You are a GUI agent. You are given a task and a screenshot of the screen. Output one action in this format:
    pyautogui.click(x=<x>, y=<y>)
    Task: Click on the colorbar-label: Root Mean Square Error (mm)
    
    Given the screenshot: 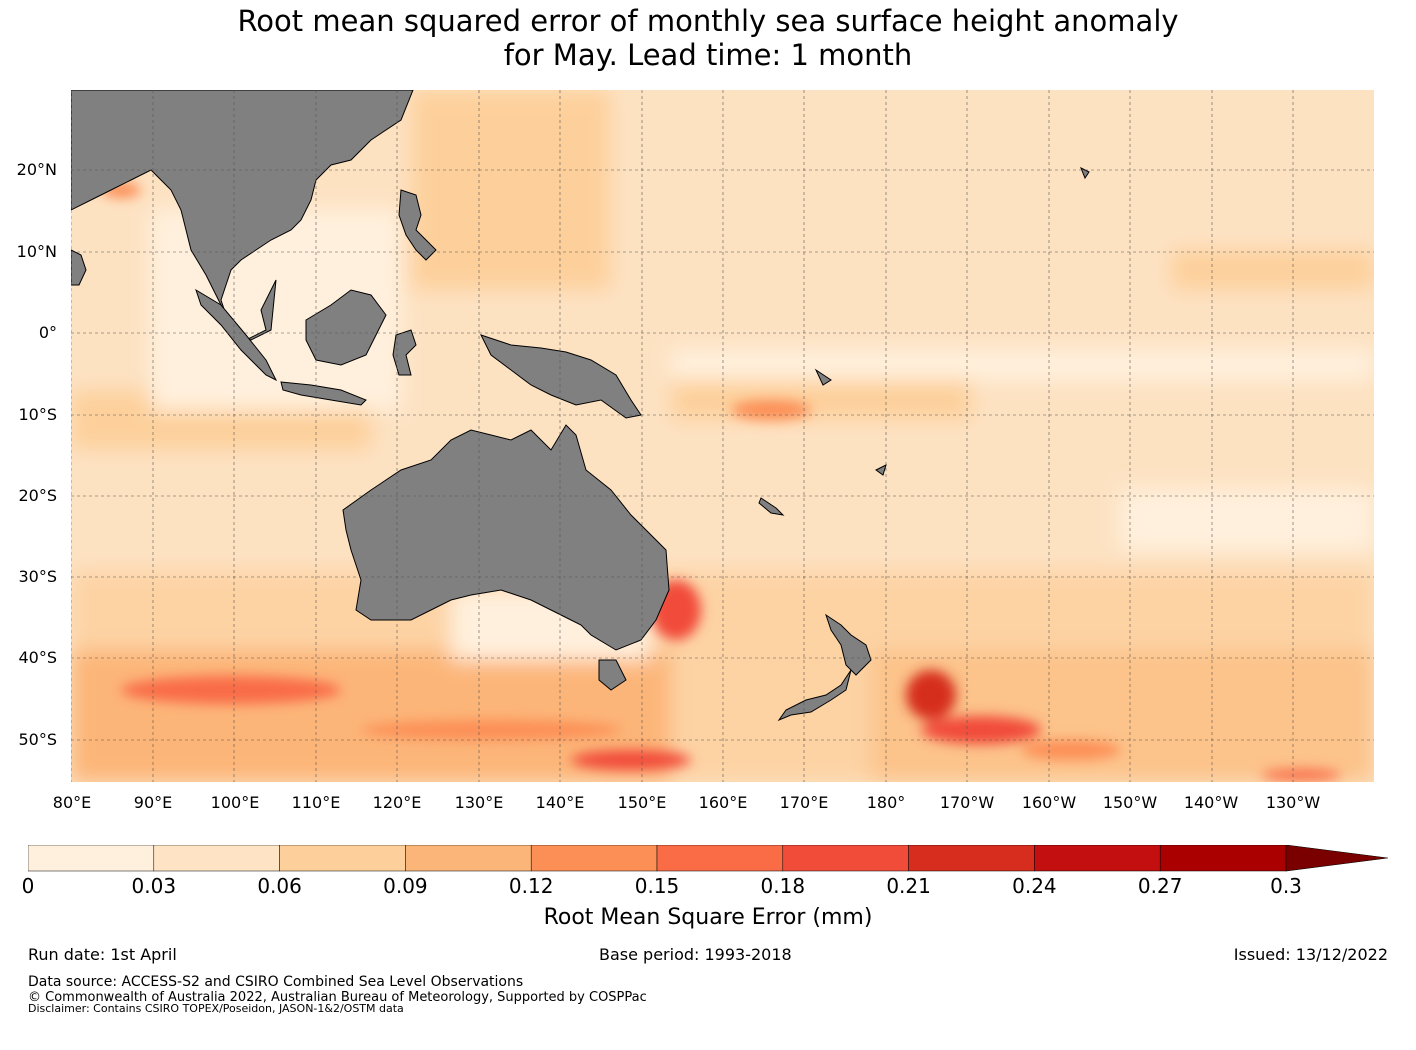 What is the action you would take?
    pyautogui.click(x=708, y=917)
    